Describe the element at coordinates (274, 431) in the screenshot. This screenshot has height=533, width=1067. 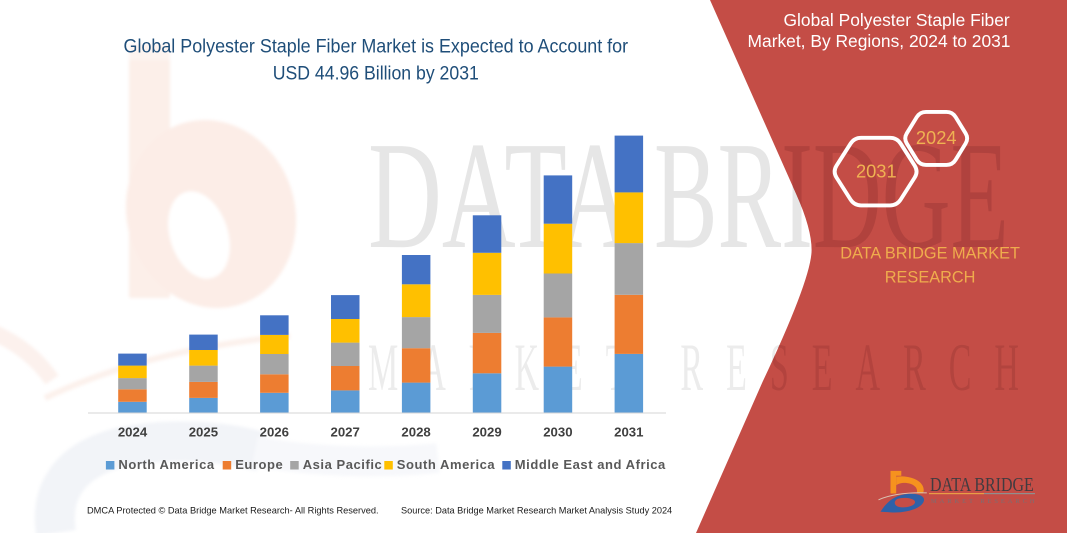
I see `svg-text: 2026` at that location.